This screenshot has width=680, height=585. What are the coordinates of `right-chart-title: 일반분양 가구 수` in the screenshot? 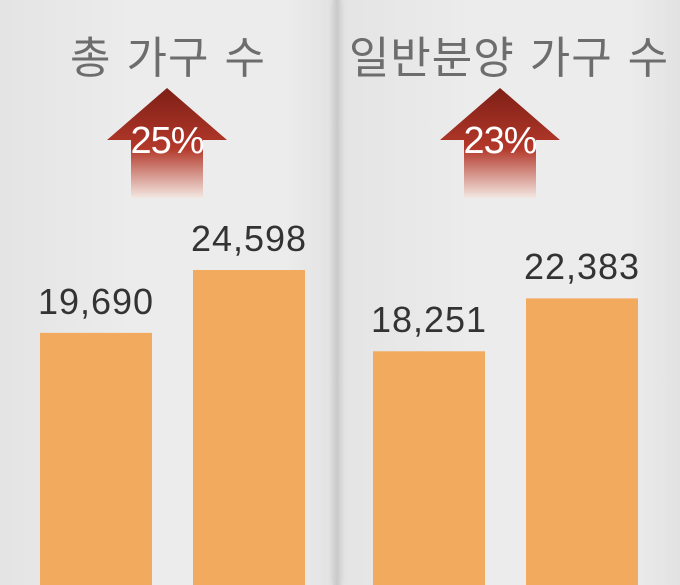 It's located at (509, 58).